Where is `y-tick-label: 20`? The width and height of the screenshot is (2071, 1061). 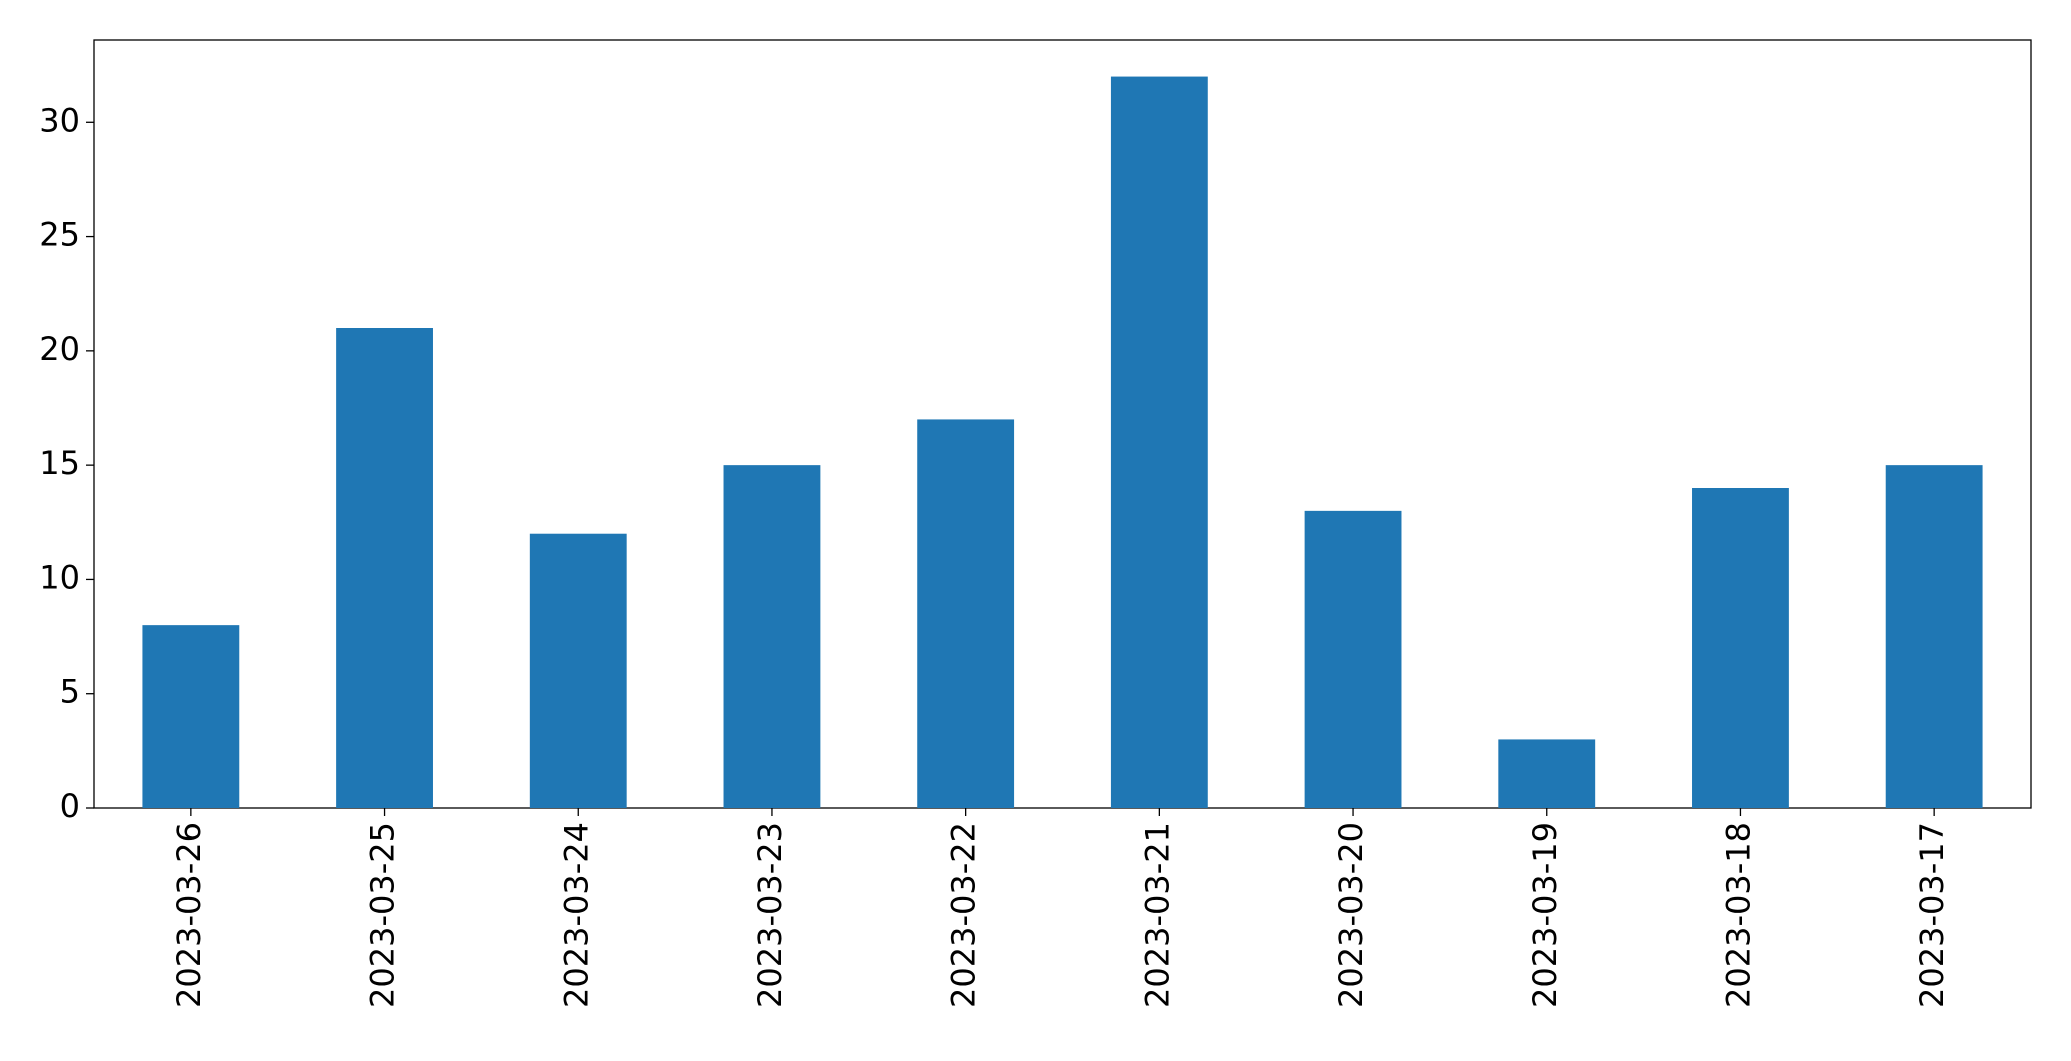
y-tick-label: 20 is located at coordinates (59, 349).